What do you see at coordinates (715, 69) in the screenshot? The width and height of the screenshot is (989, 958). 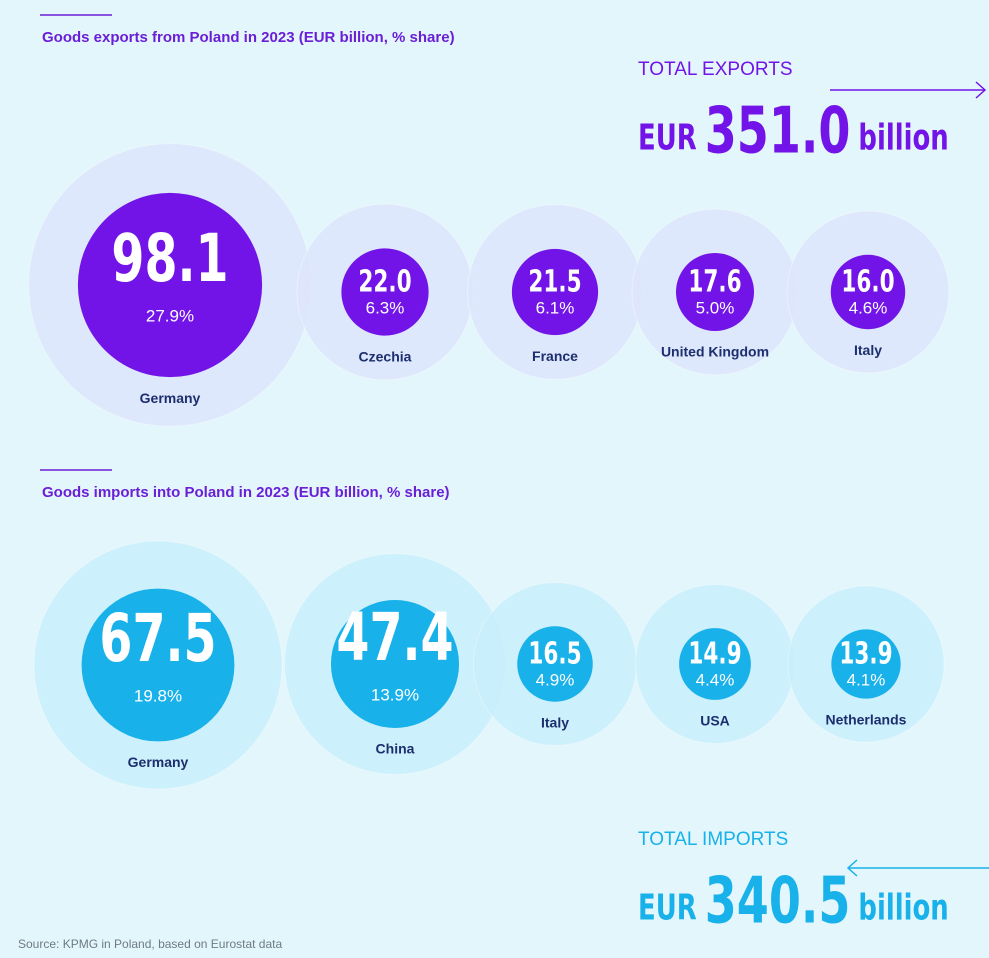 I see `total-label: TOTAL EXPORTS` at bounding box center [715, 69].